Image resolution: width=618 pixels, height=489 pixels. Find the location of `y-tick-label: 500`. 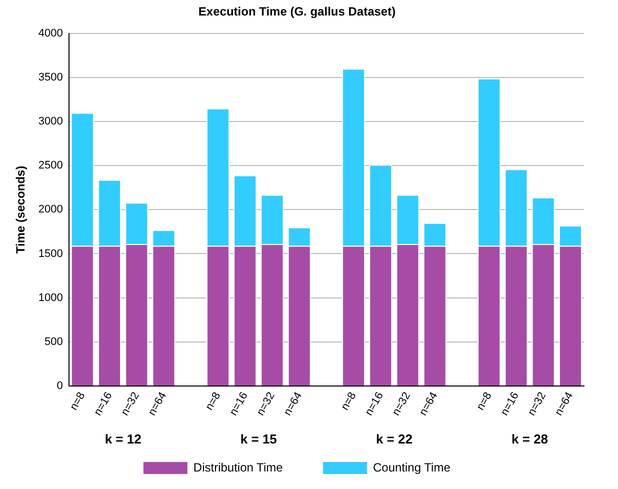

y-tick-label: 500 is located at coordinates (53, 342).